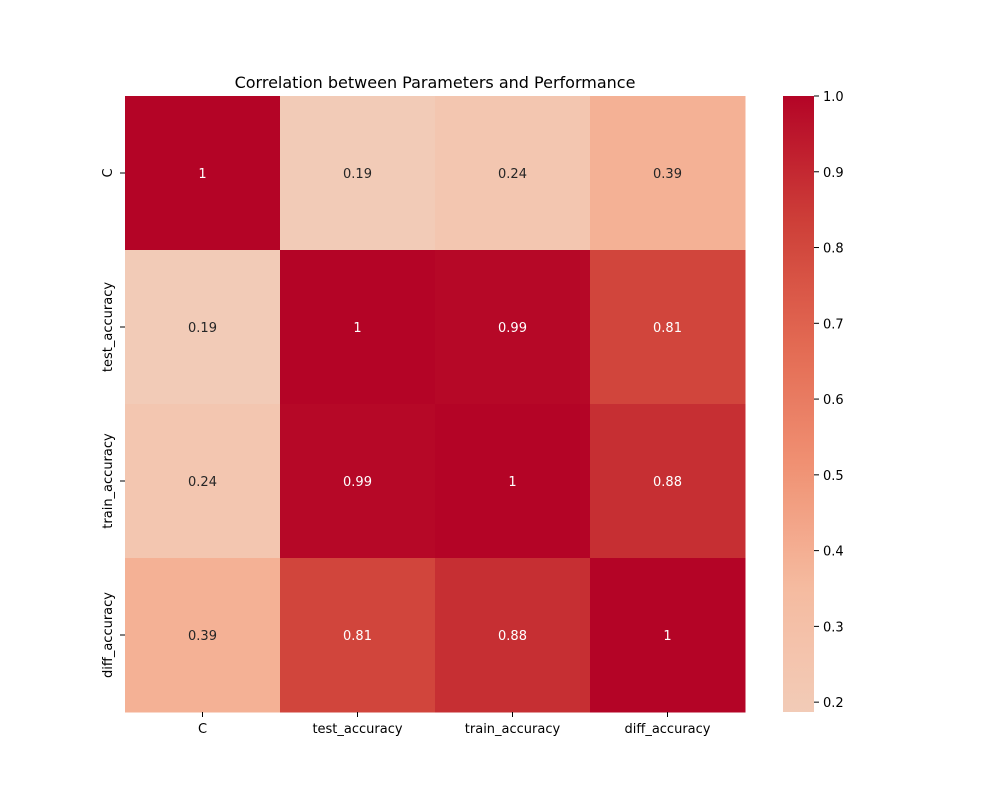  I want to click on colorbar-tick-label: 0.6, so click(833, 400).